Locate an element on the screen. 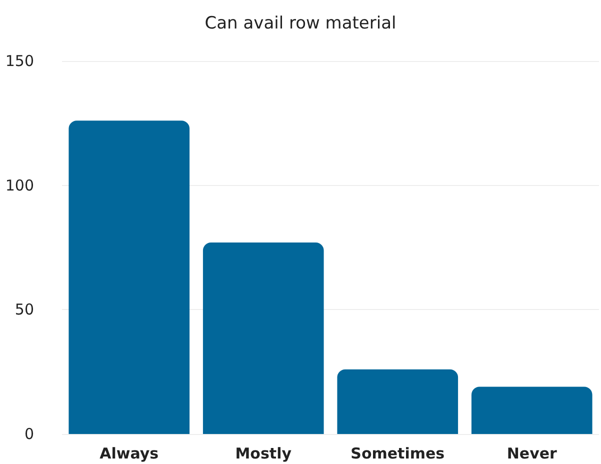 The height and width of the screenshot is (464, 601). y-tick-label: 50 is located at coordinates (24, 309).